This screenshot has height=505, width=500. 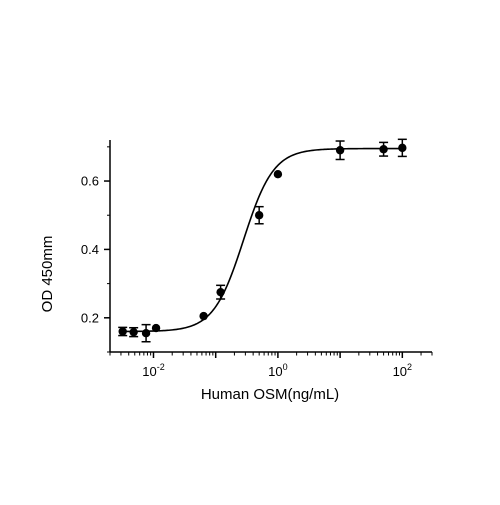 I want to click on y-tick-label: 0.4, so click(x=90, y=249).